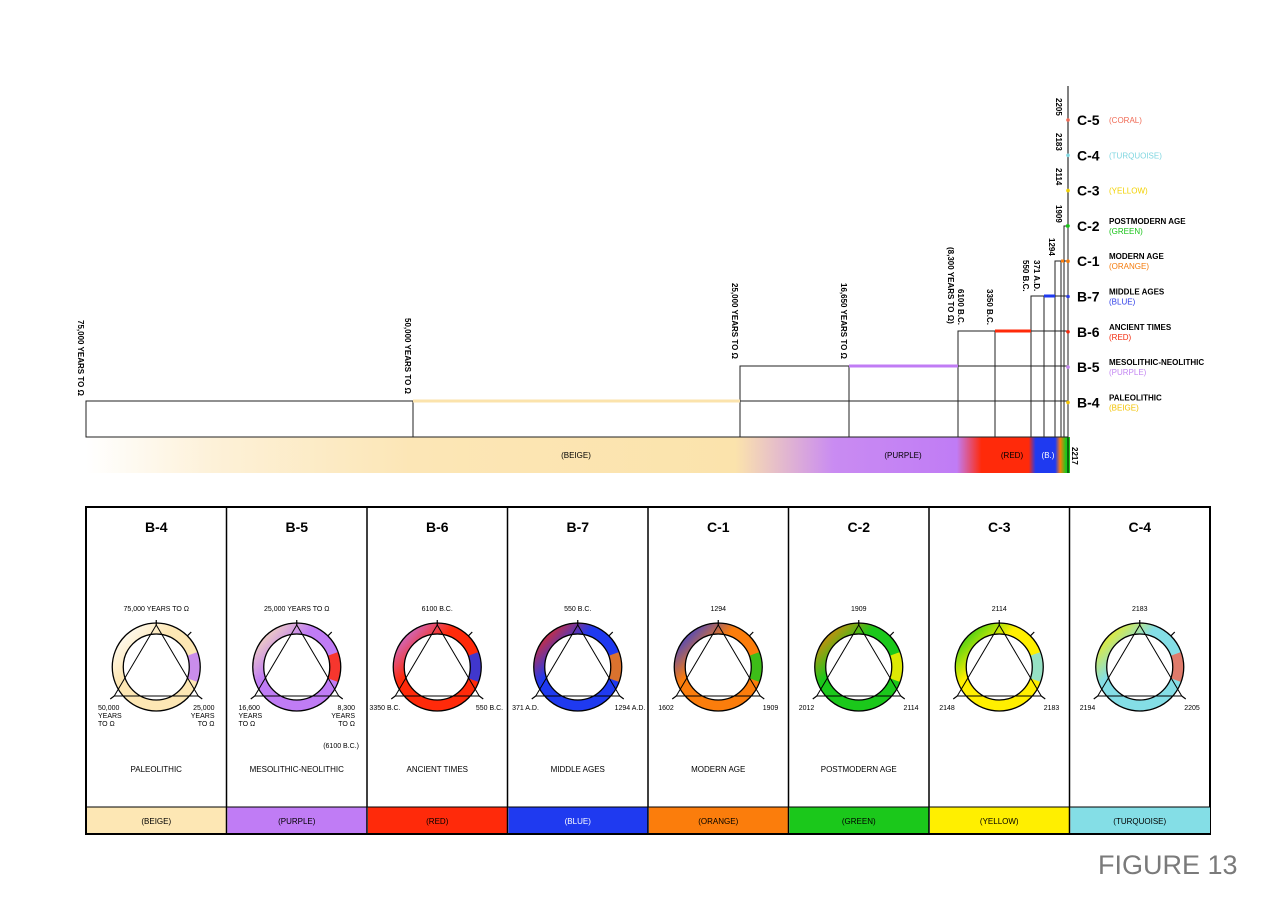 This screenshot has height=900, width=1272. I want to click on panel-code: B-4, so click(156, 527).